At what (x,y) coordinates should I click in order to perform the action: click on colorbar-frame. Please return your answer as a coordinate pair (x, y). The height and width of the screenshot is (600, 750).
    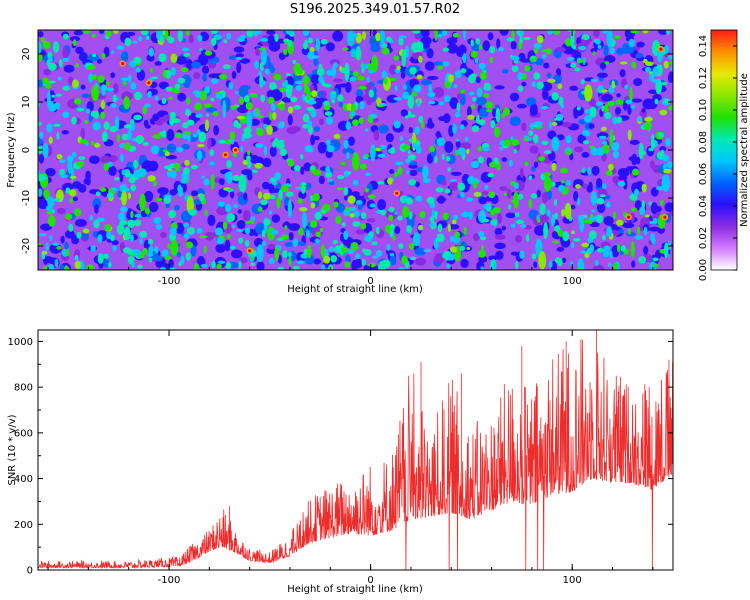
    Looking at the image, I should click on (724, 150).